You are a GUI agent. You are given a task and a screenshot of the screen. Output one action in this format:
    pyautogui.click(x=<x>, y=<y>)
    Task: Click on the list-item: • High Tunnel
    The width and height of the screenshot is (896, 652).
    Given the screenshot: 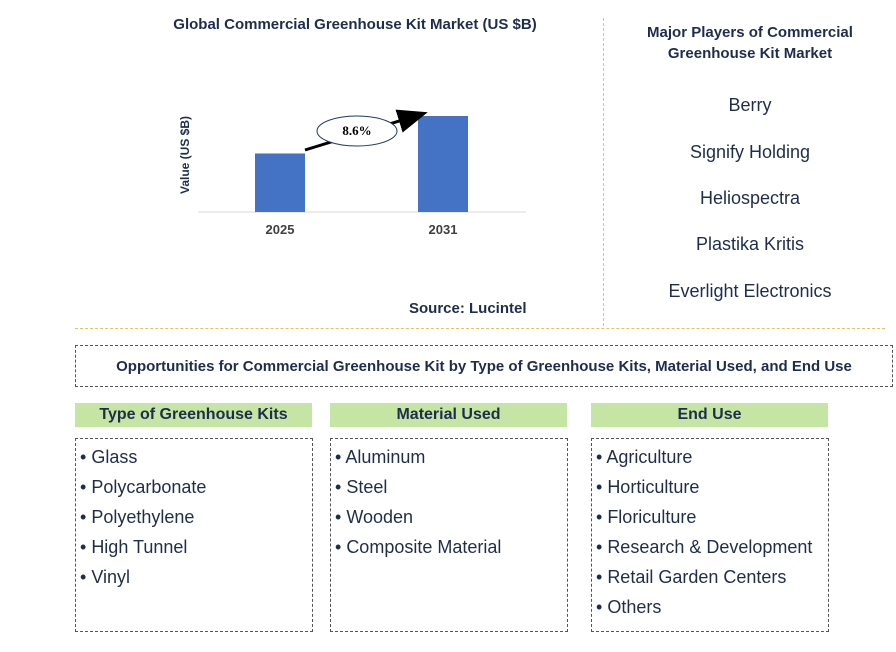 What is the action you would take?
    pyautogui.click(x=134, y=547)
    